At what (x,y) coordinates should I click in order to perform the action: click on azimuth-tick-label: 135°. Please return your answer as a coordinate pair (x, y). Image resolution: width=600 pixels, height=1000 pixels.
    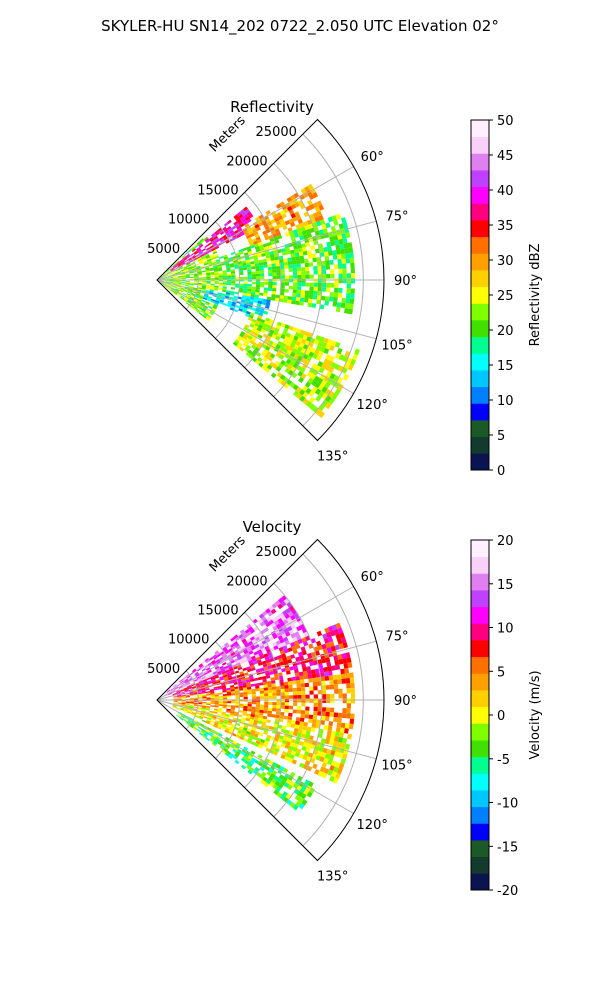
    Looking at the image, I should click on (332, 457).